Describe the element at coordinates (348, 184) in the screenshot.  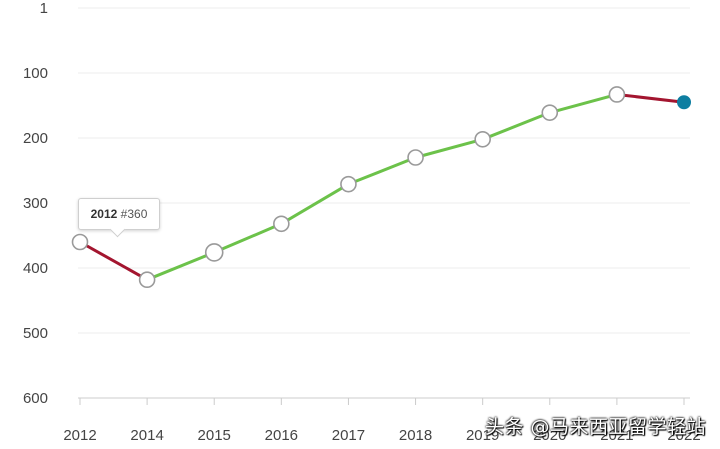
I see `data-point-2017` at that location.